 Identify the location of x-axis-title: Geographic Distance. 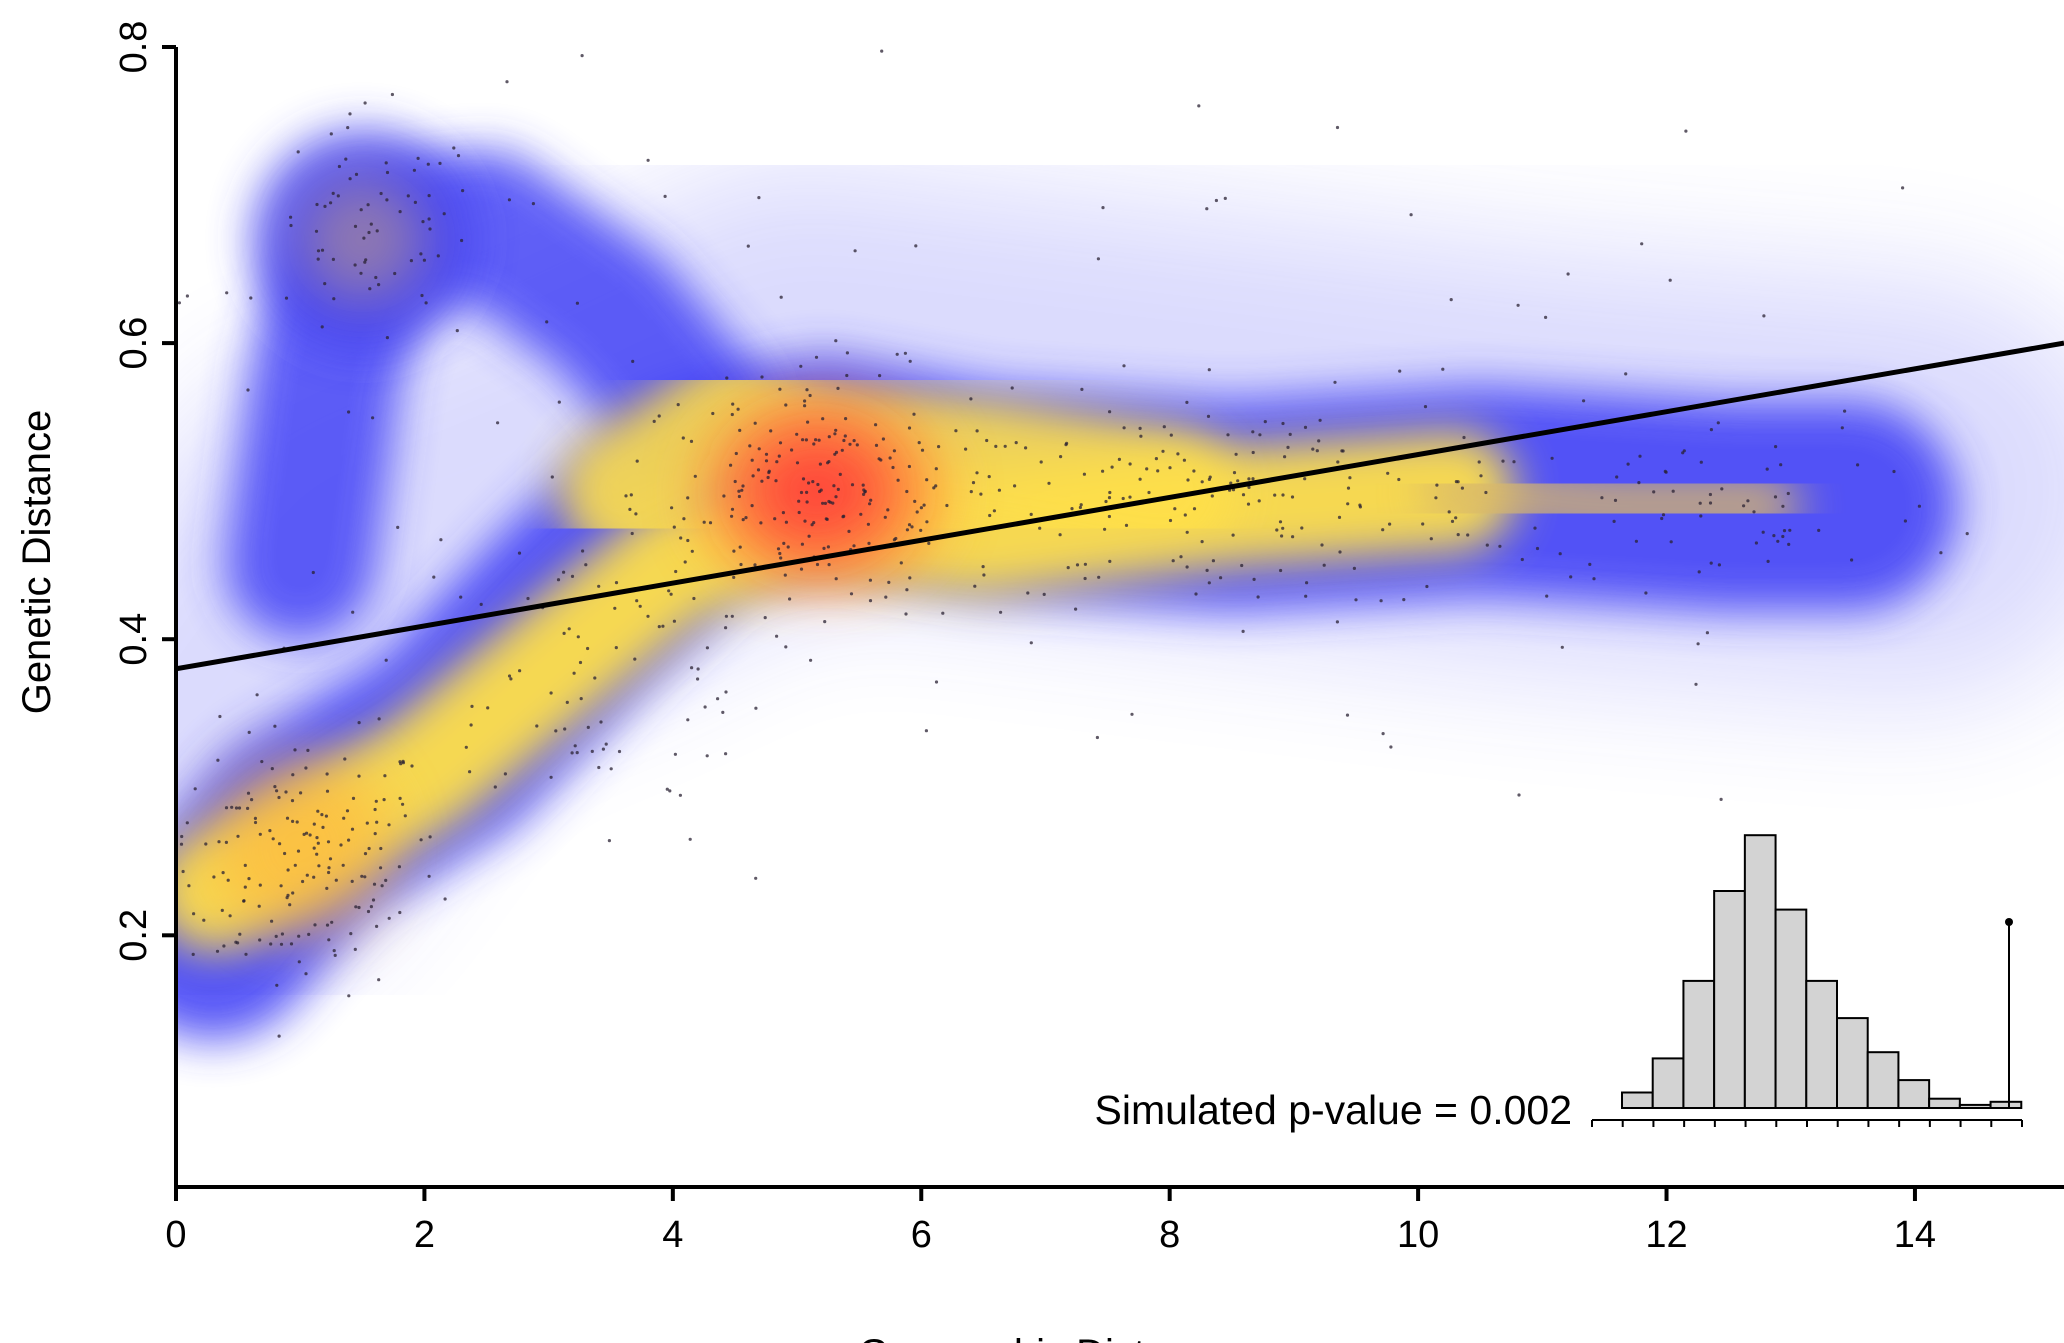
(1045, 1337).